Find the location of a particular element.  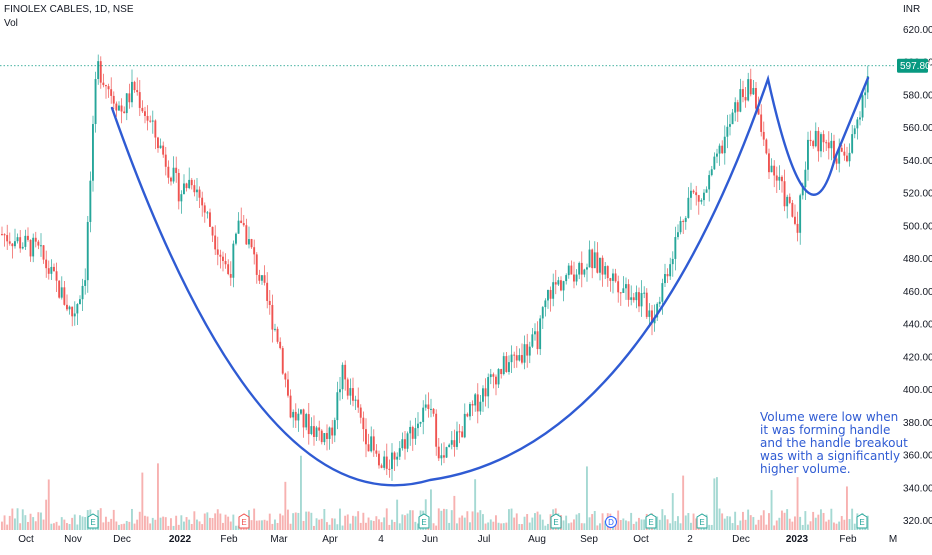

annotation-line: Volume were low when is located at coordinates (829, 417).